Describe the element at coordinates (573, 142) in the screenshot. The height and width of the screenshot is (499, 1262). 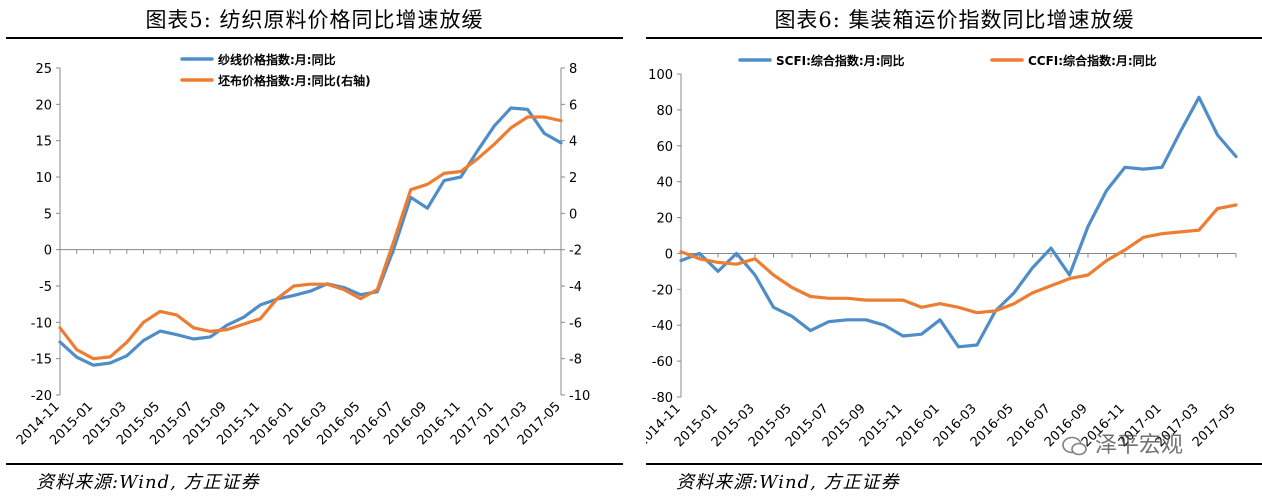
I see `y2-tick-label: 4` at that location.